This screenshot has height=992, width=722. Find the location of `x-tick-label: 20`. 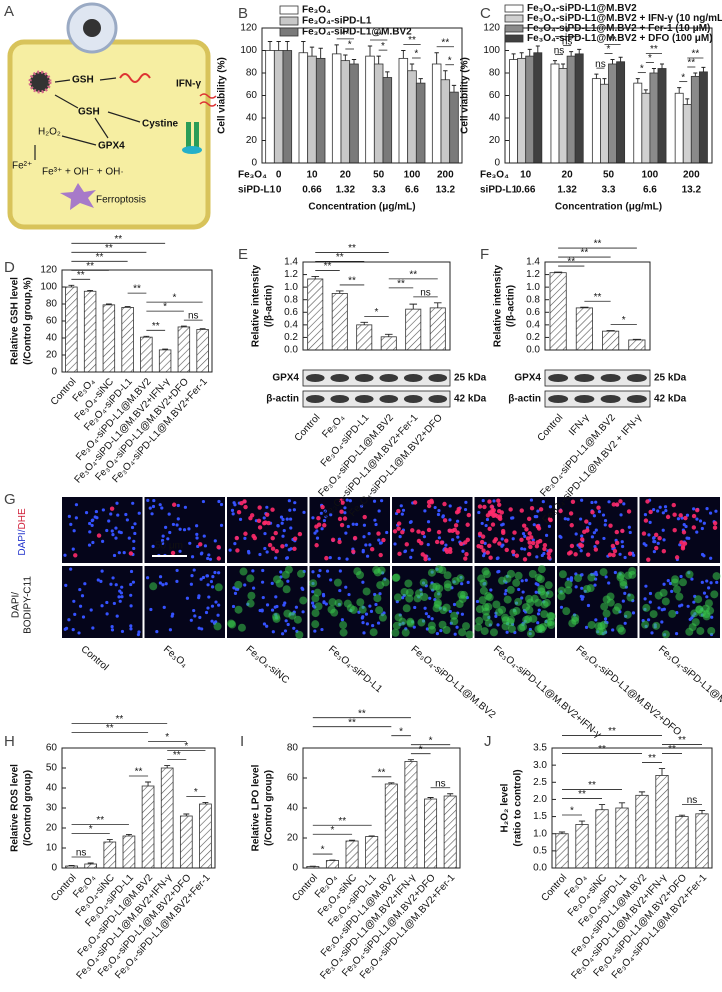

x-tick-label: 20 is located at coordinates (568, 175).